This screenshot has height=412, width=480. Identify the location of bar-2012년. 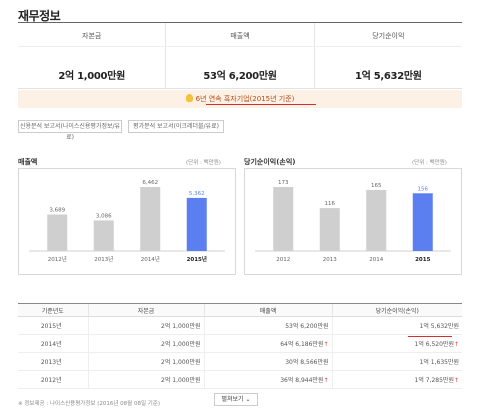
(57, 232).